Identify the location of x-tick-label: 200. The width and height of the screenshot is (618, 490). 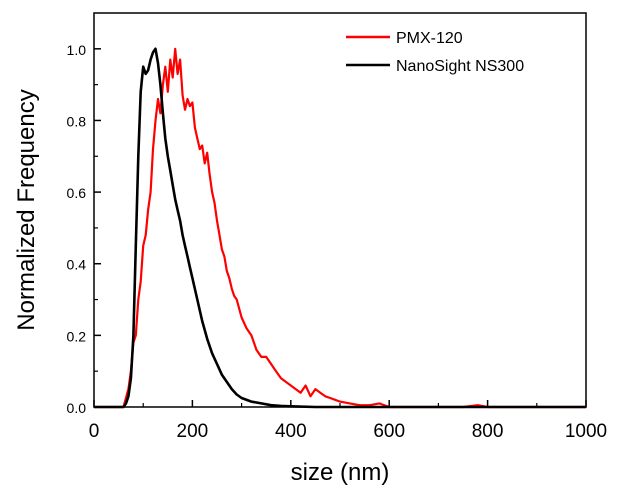
(193, 431).